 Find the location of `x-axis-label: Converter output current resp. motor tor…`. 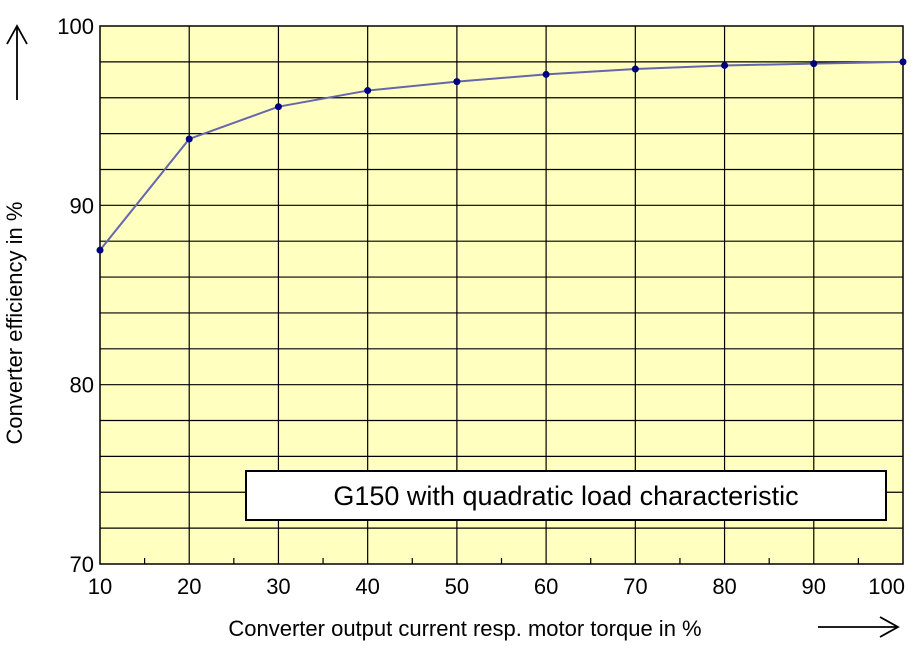

x-axis-label: Converter output current resp. motor tor… is located at coordinates (464, 628).